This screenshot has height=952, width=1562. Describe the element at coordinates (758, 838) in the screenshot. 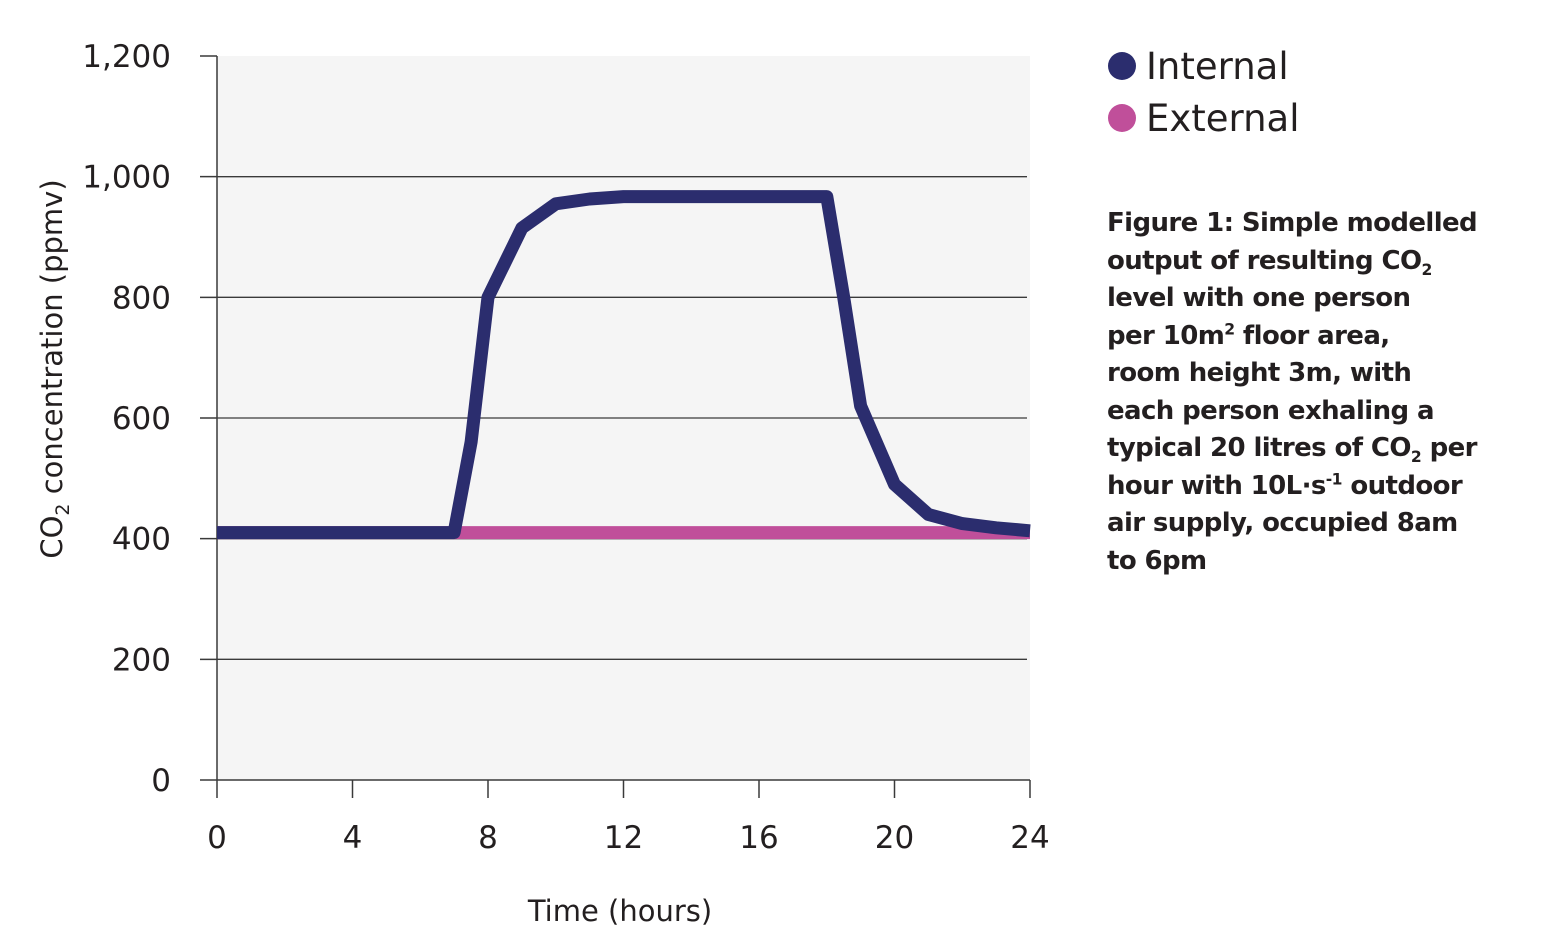

I see `x-tick-label: 16` at that location.